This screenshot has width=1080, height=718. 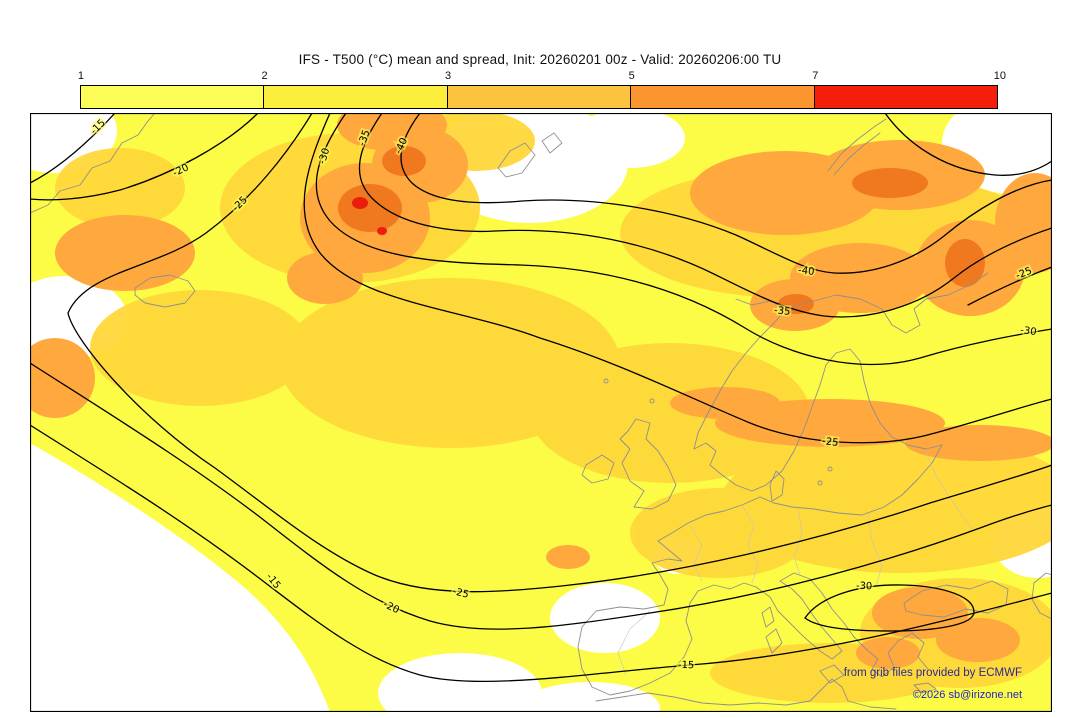 What do you see at coordinates (369, 216) in the screenshot?
I see `spread-fill-red-spots` at bounding box center [369, 216].